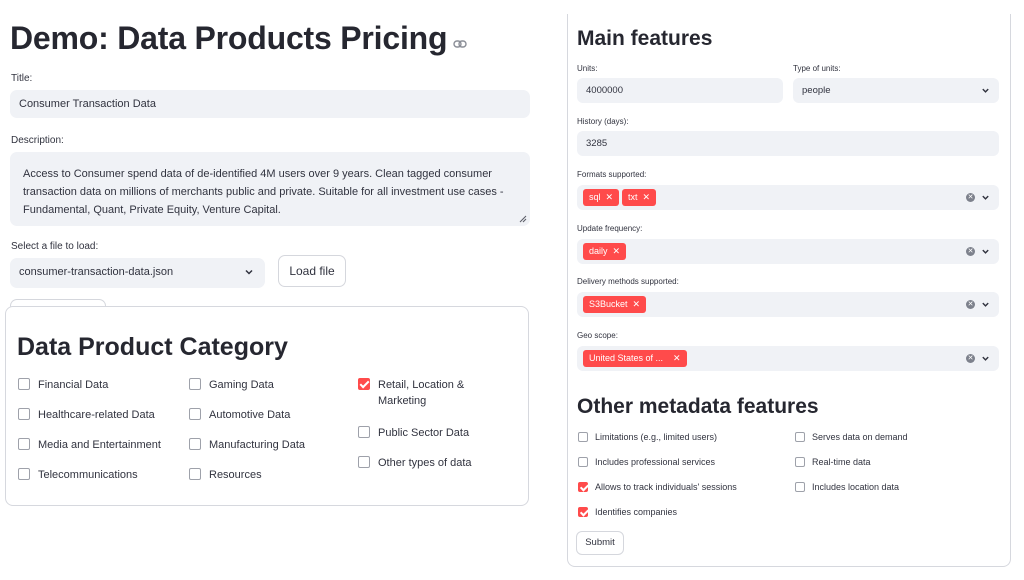 The height and width of the screenshot is (580, 1024). What do you see at coordinates (680, 90) in the screenshot?
I see `units-input: 4000000` at bounding box center [680, 90].